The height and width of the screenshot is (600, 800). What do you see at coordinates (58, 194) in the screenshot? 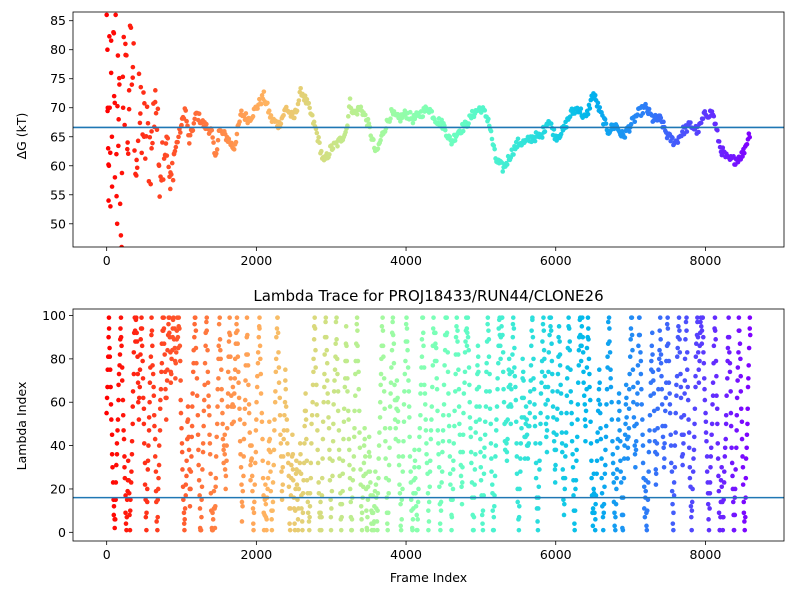
I see `delta-g-y-tick-label: 55` at bounding box center [58, 194].